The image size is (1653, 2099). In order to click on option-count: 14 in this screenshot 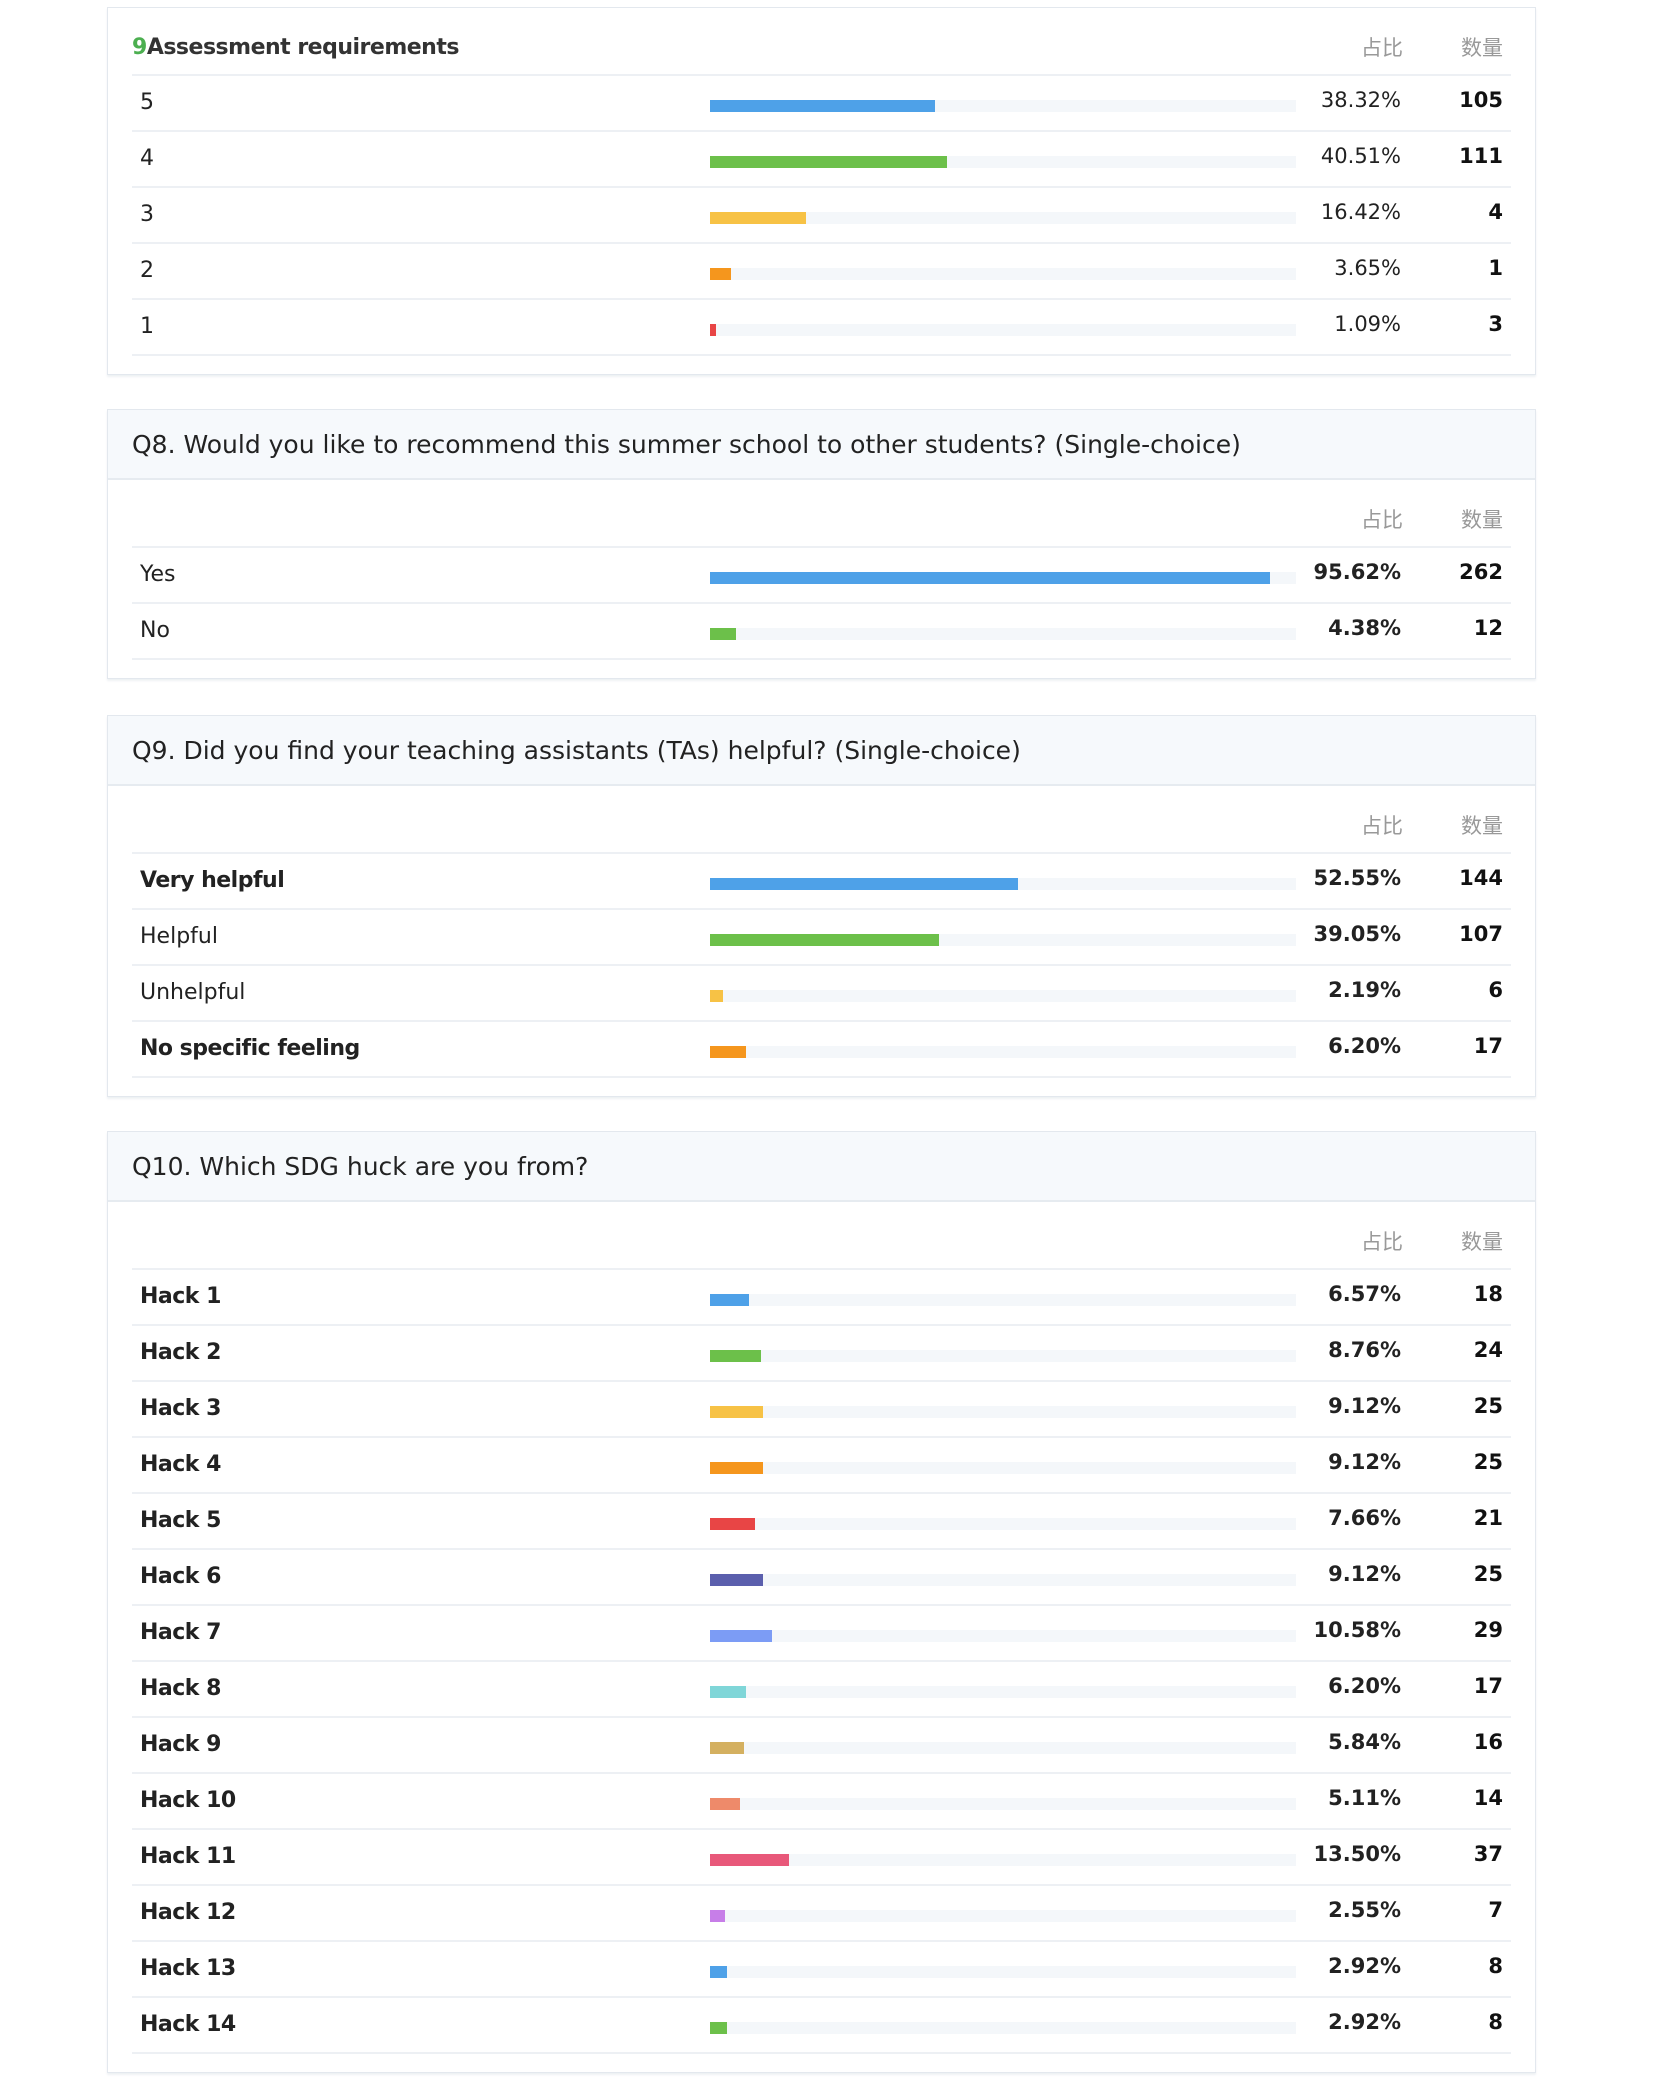, I will do `click(1488, 1798)`.